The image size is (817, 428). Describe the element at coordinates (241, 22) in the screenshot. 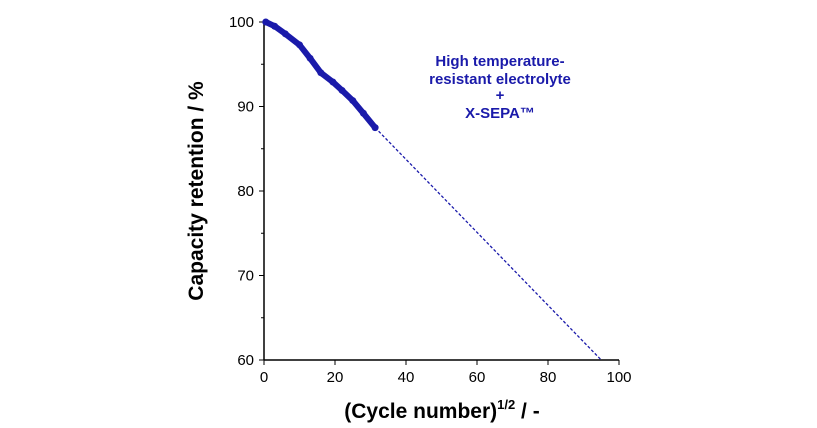

I see `y-tick-label: 100` at that location.